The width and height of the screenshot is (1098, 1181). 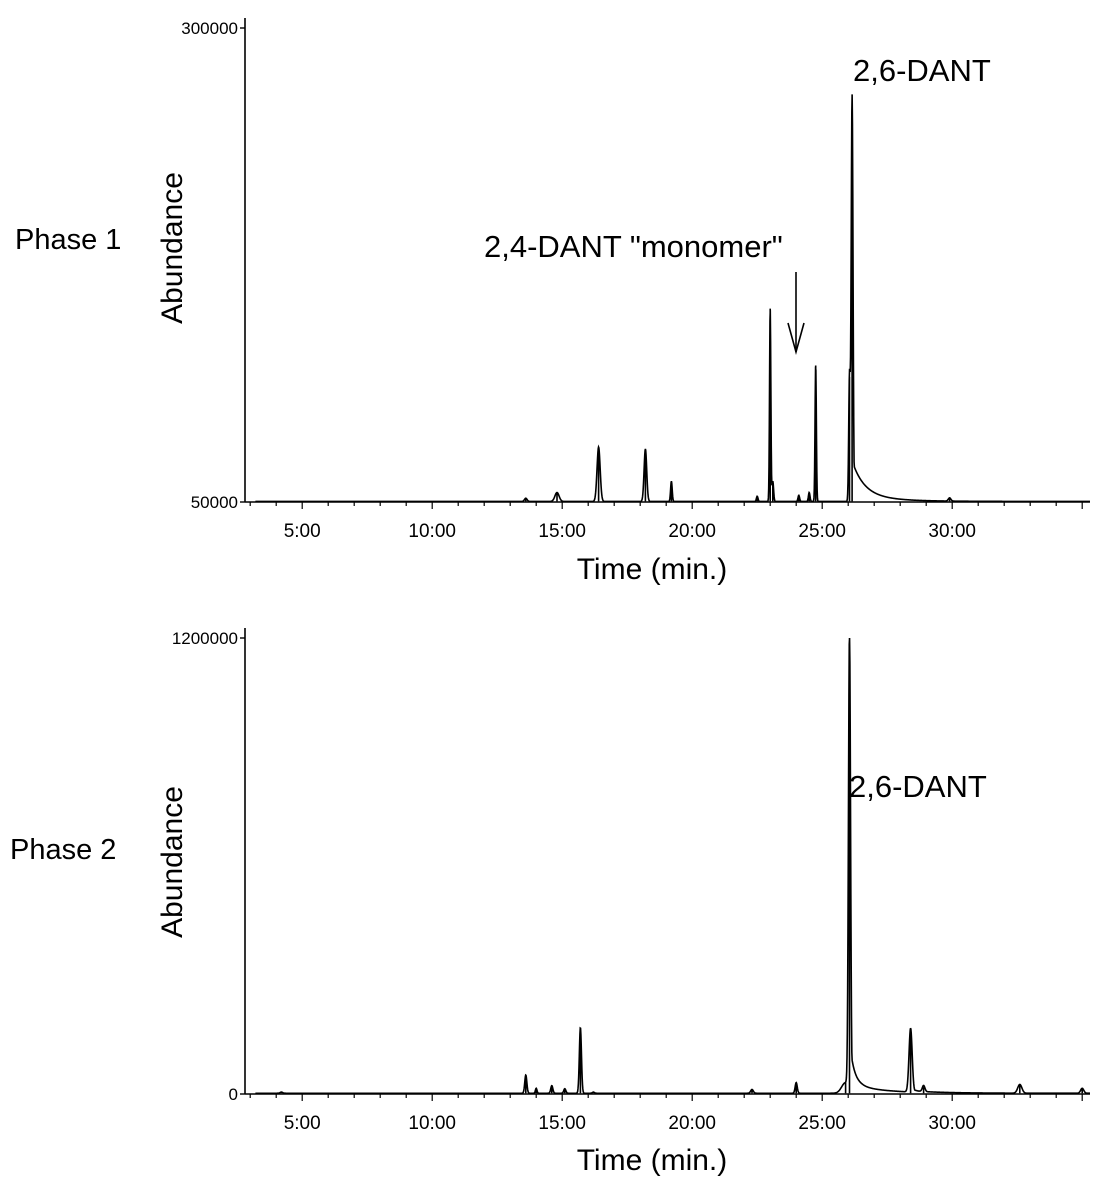 I want to click on x-axis-phase-2: 5:00 10:00 15:00 20:00 25:00 30:00, so click(x=667, y=1113).